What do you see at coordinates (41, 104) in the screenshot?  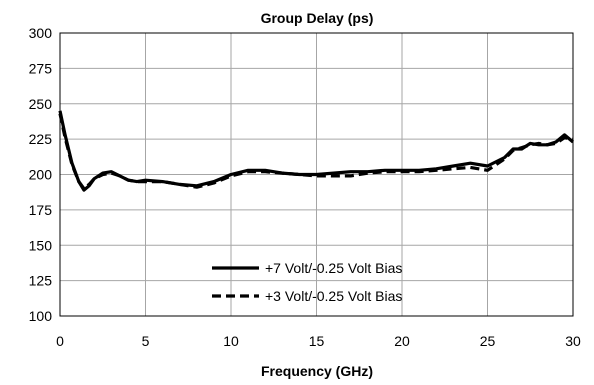 I see `y-tick-label: 250` at bounding box center [41, 104].